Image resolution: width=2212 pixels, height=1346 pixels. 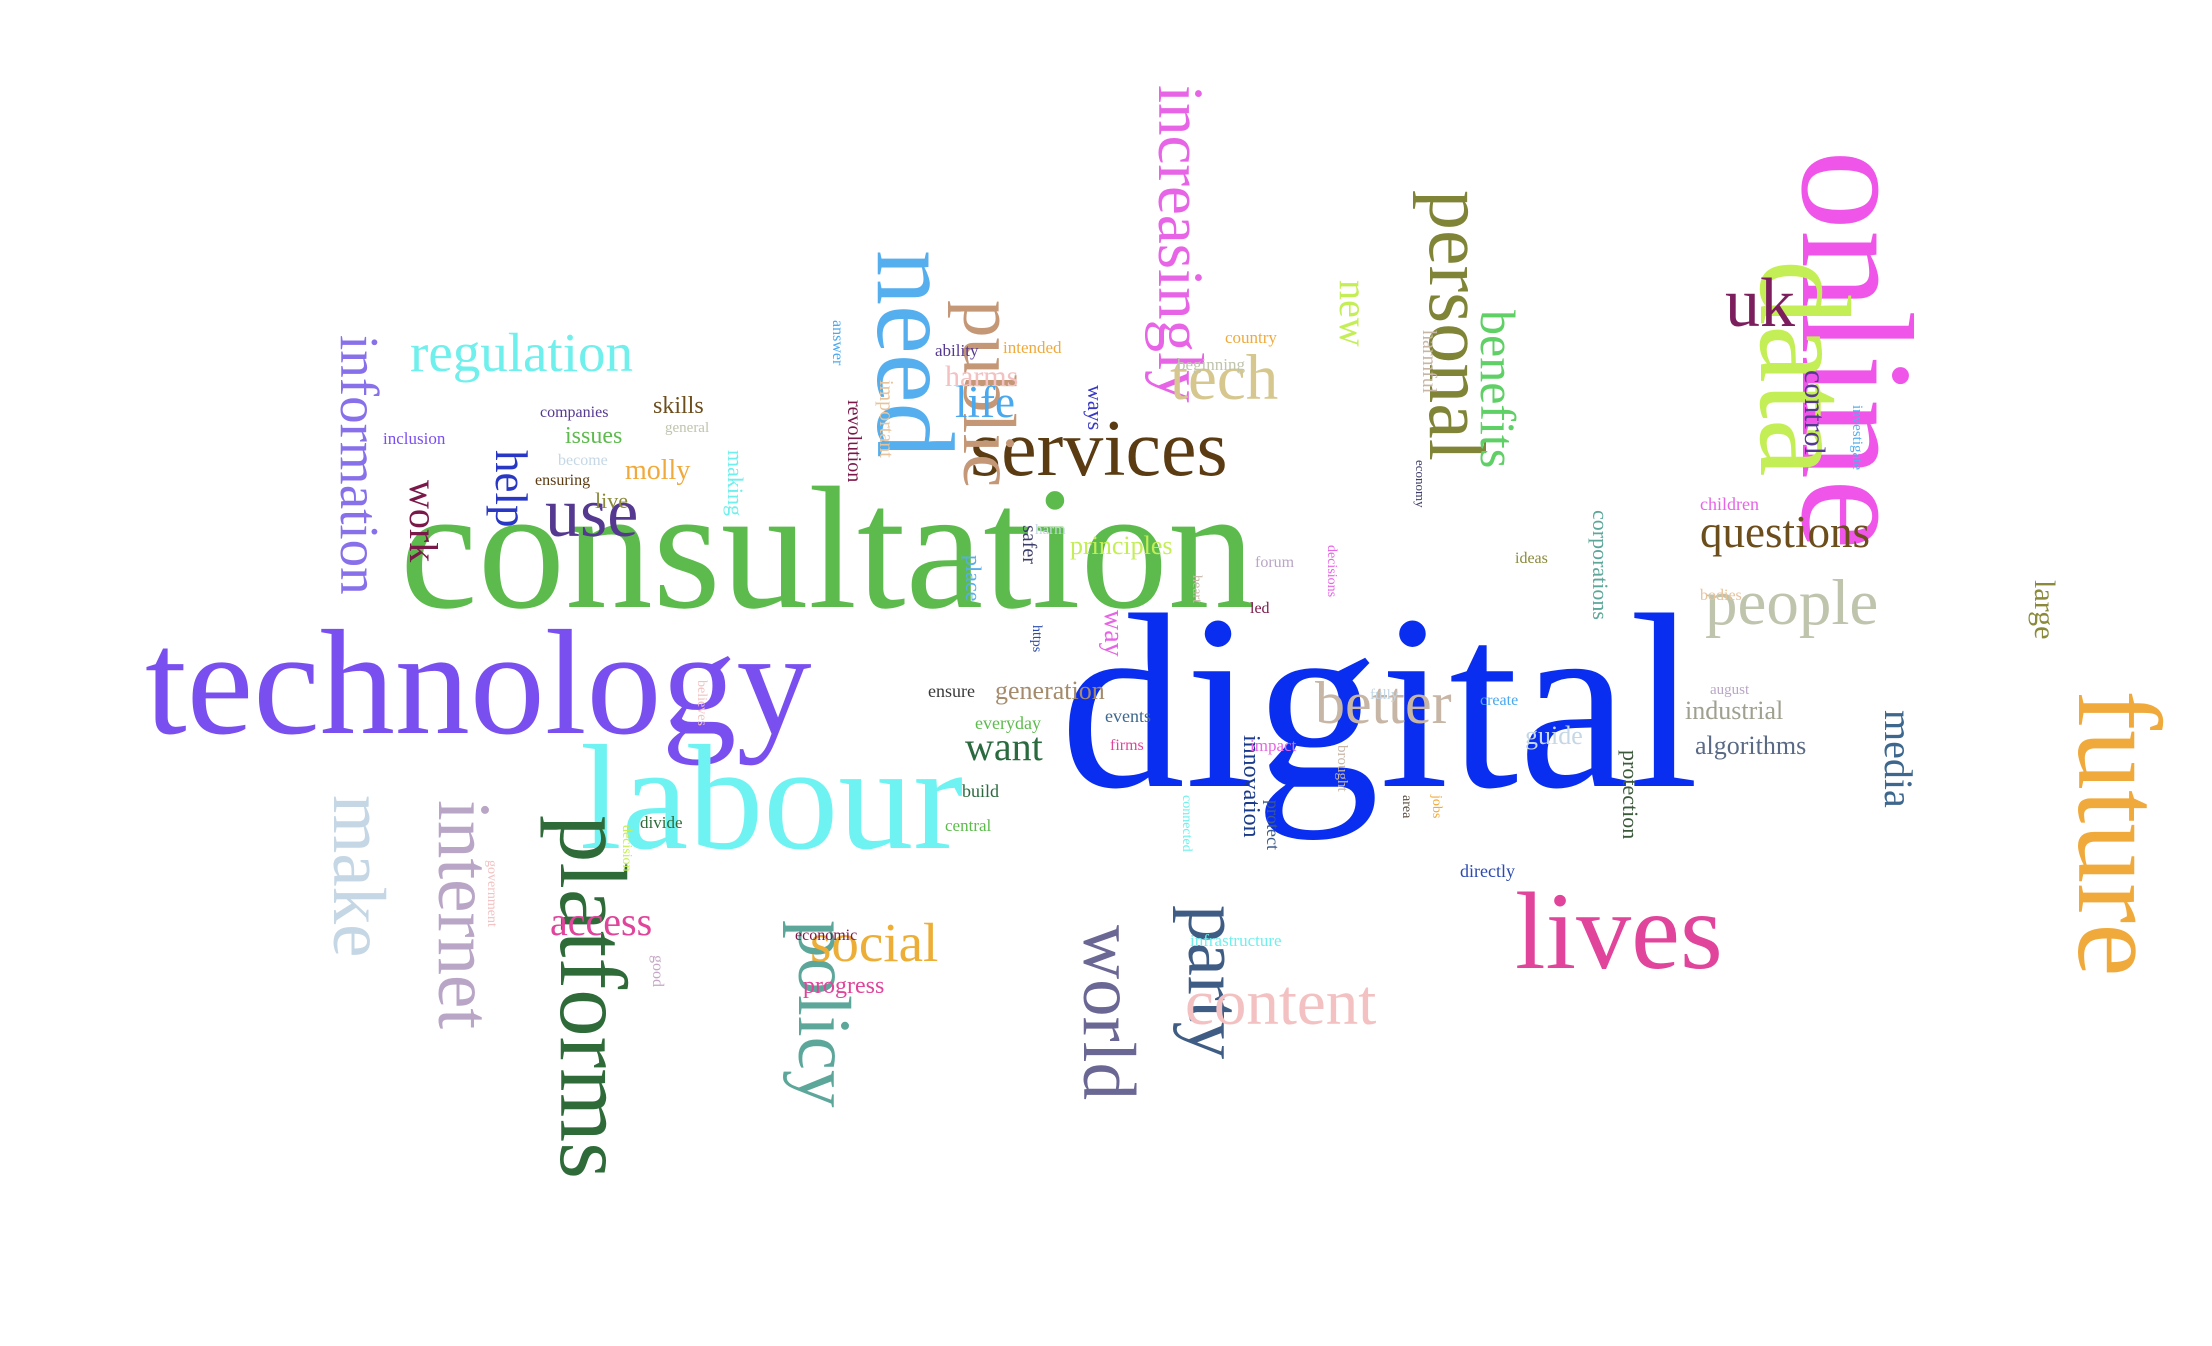 What do you see at coordinates (1384, 695) in the screenshot?
I see `word-fully: fully` at bounding box center [1384, 695].